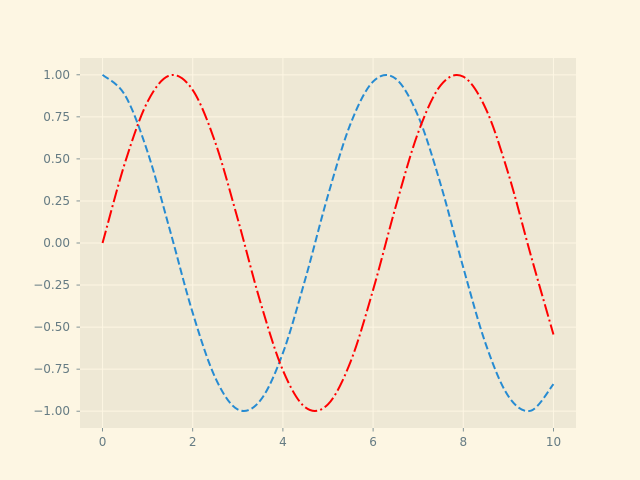 This screenshot has width=640, height=480. What do you see at coordinates (51, 369) in the screenshot?
I see `y-tick-label: −0.75` at bounding box center [51, 369].